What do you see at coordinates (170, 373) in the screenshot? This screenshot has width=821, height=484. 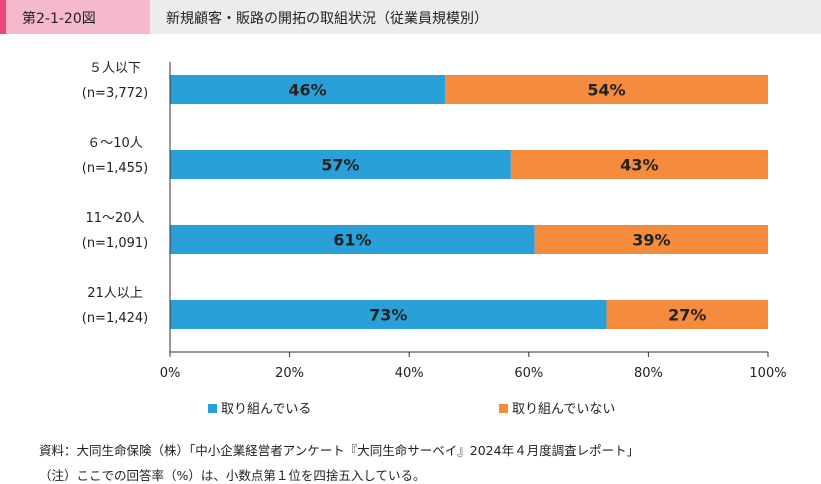 I see `x-tick-label-0: 0%` at bounding box center [170, 373].